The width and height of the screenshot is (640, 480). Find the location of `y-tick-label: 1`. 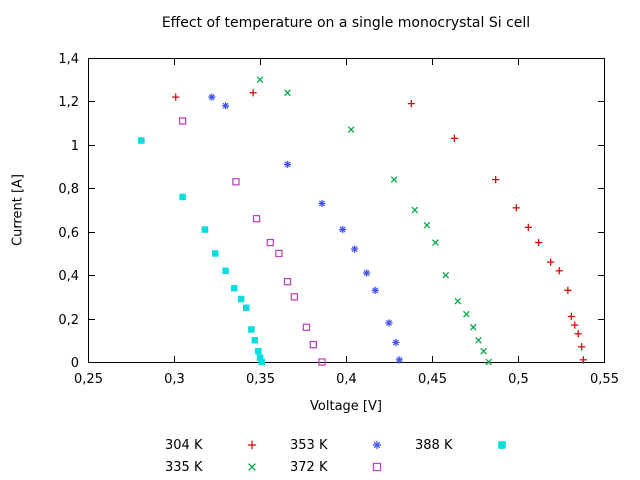

y-tick-label: 1 is located at coordinates (75, 146).